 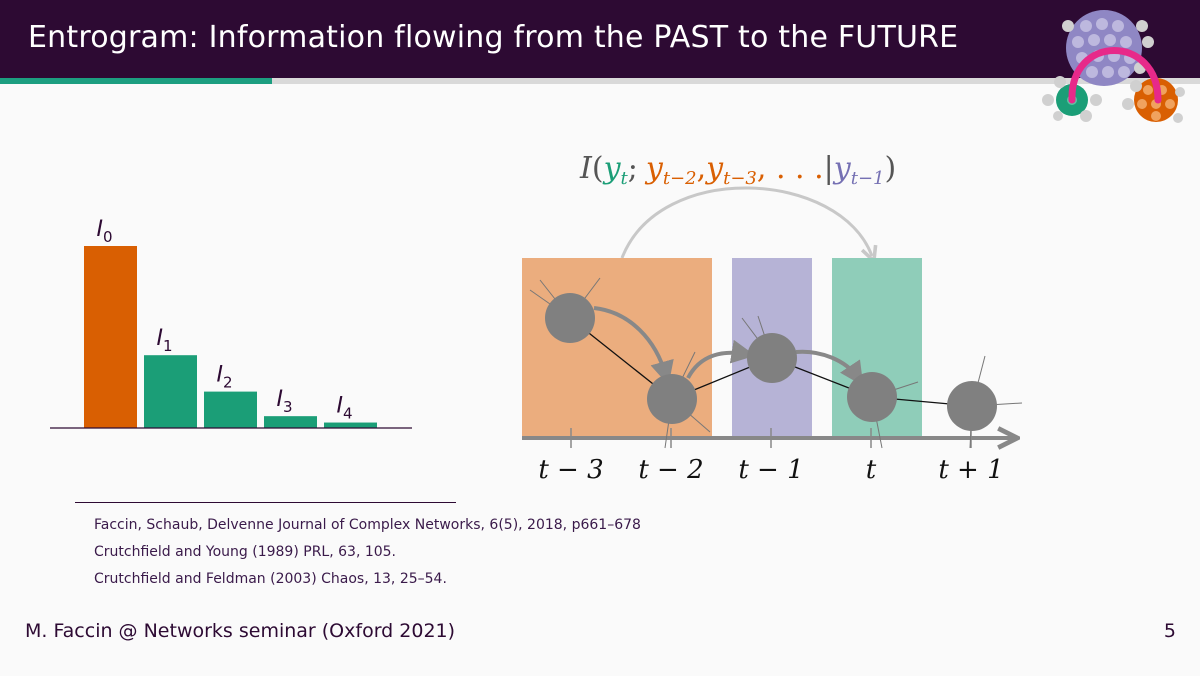 What do you see at coordinates (136, 81) in the screenshot?
I see `progress-bar-fill` at bounding box center [136, 81].